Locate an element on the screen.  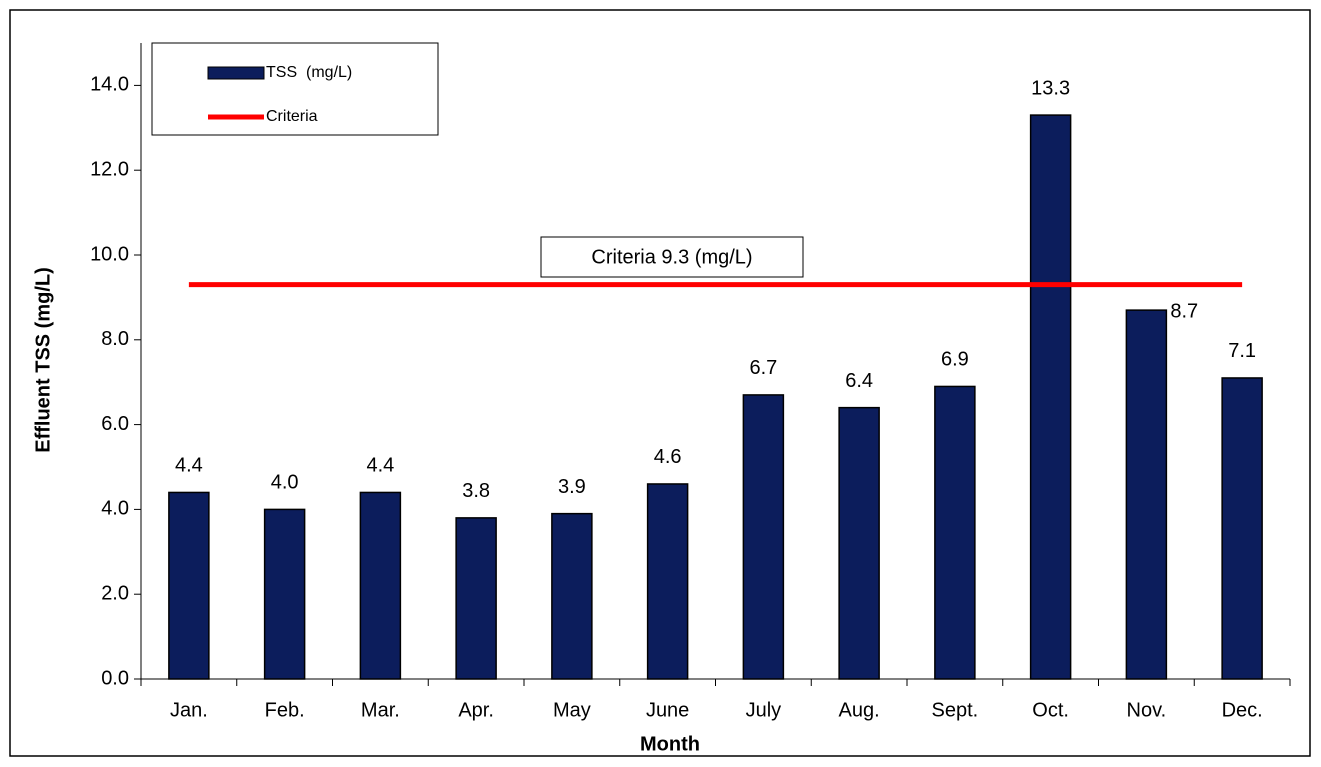
data-label: 3.8 is located at coordinates (476, 491).